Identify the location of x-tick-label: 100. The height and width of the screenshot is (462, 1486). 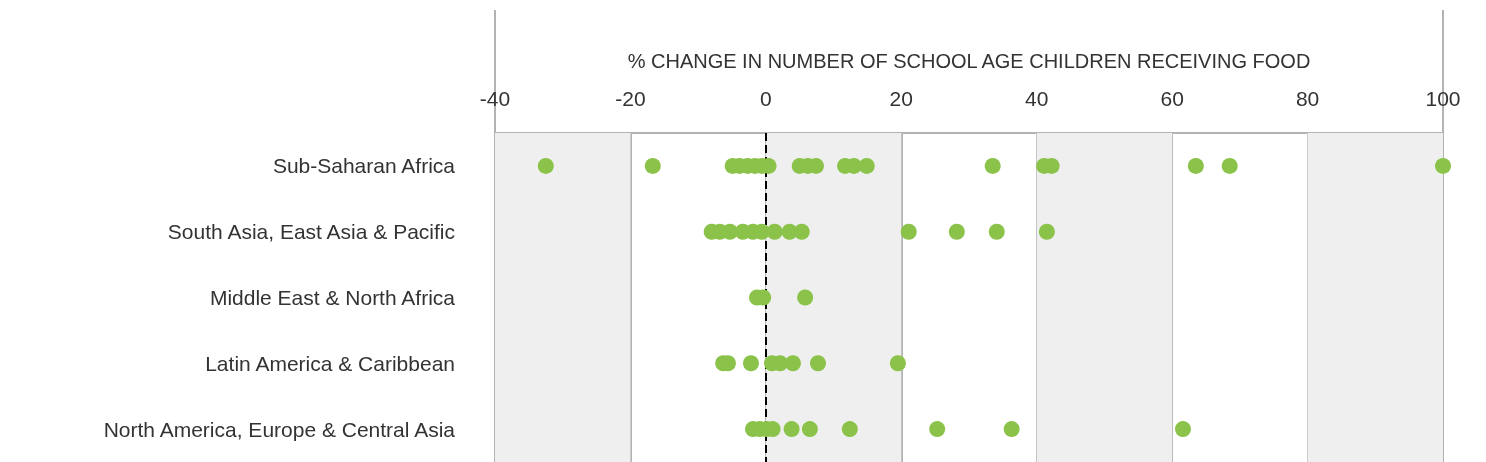
(1443, 98).